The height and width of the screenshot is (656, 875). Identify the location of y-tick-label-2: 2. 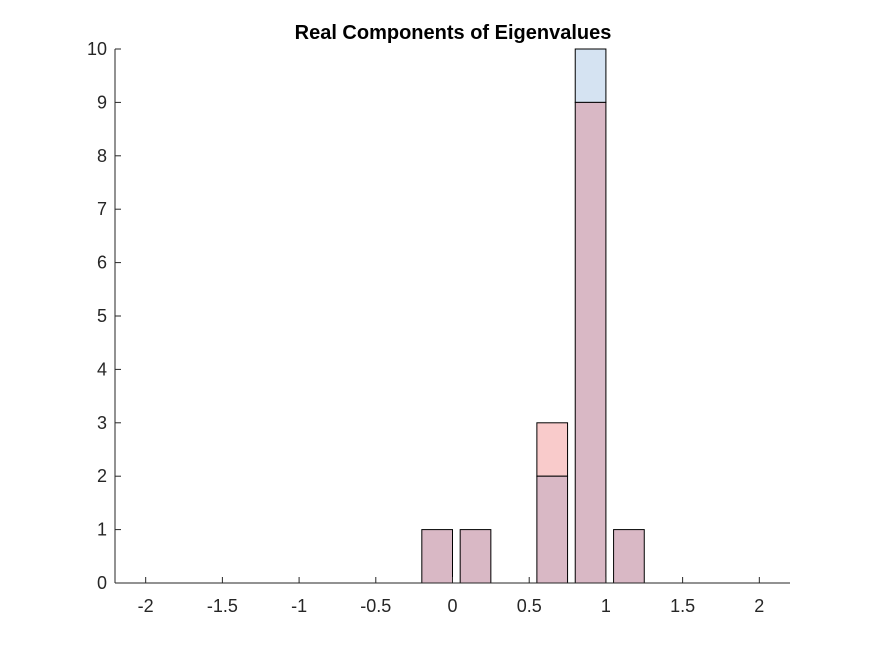
(102, 476).